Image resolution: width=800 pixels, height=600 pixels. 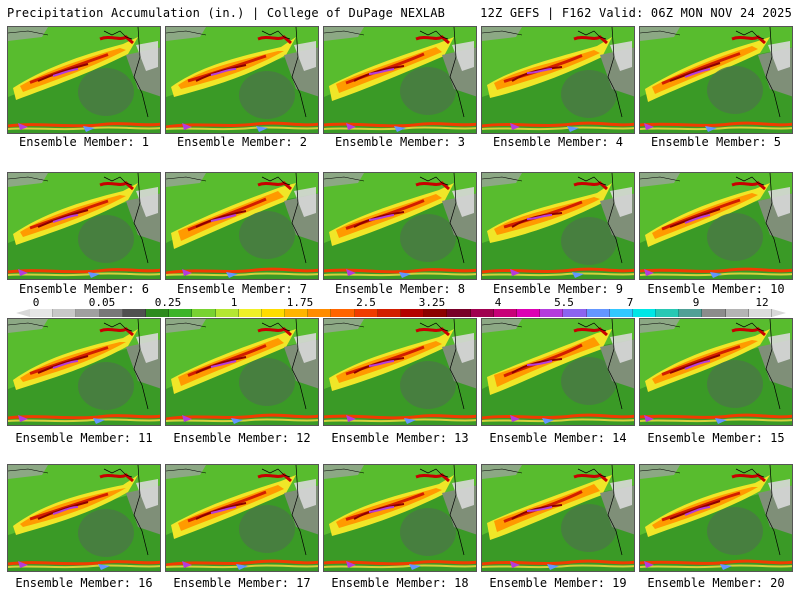 I want to click on ensemble-member-label: Ensemble Member: 4, so click(x=558, y=142).